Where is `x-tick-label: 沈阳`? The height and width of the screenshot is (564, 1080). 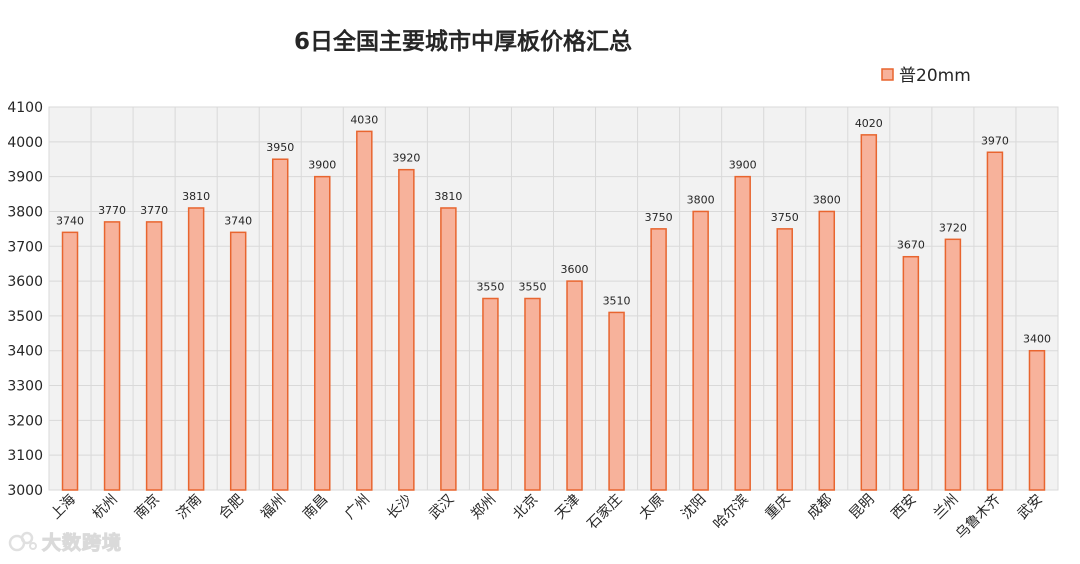
x-tick-label: 沈阳 is located at coordinates (693, 507).